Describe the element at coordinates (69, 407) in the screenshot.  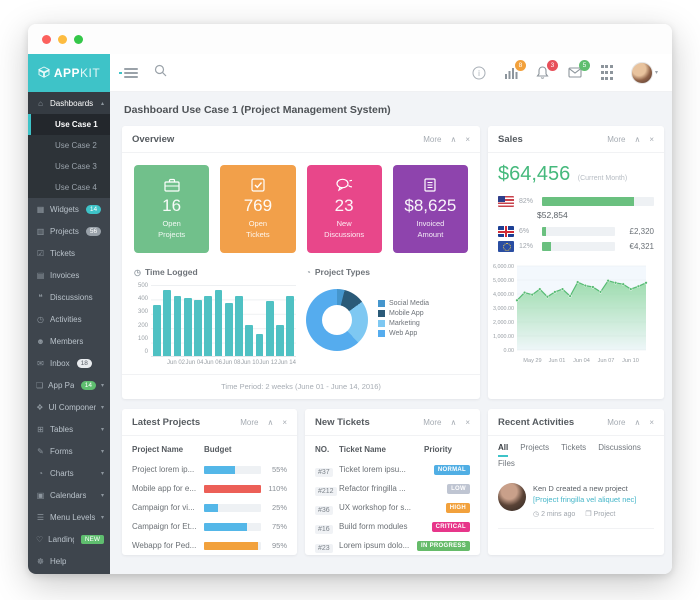
I see `sidebar-item-ui-components: ❖ UI Components ▾` at that location.